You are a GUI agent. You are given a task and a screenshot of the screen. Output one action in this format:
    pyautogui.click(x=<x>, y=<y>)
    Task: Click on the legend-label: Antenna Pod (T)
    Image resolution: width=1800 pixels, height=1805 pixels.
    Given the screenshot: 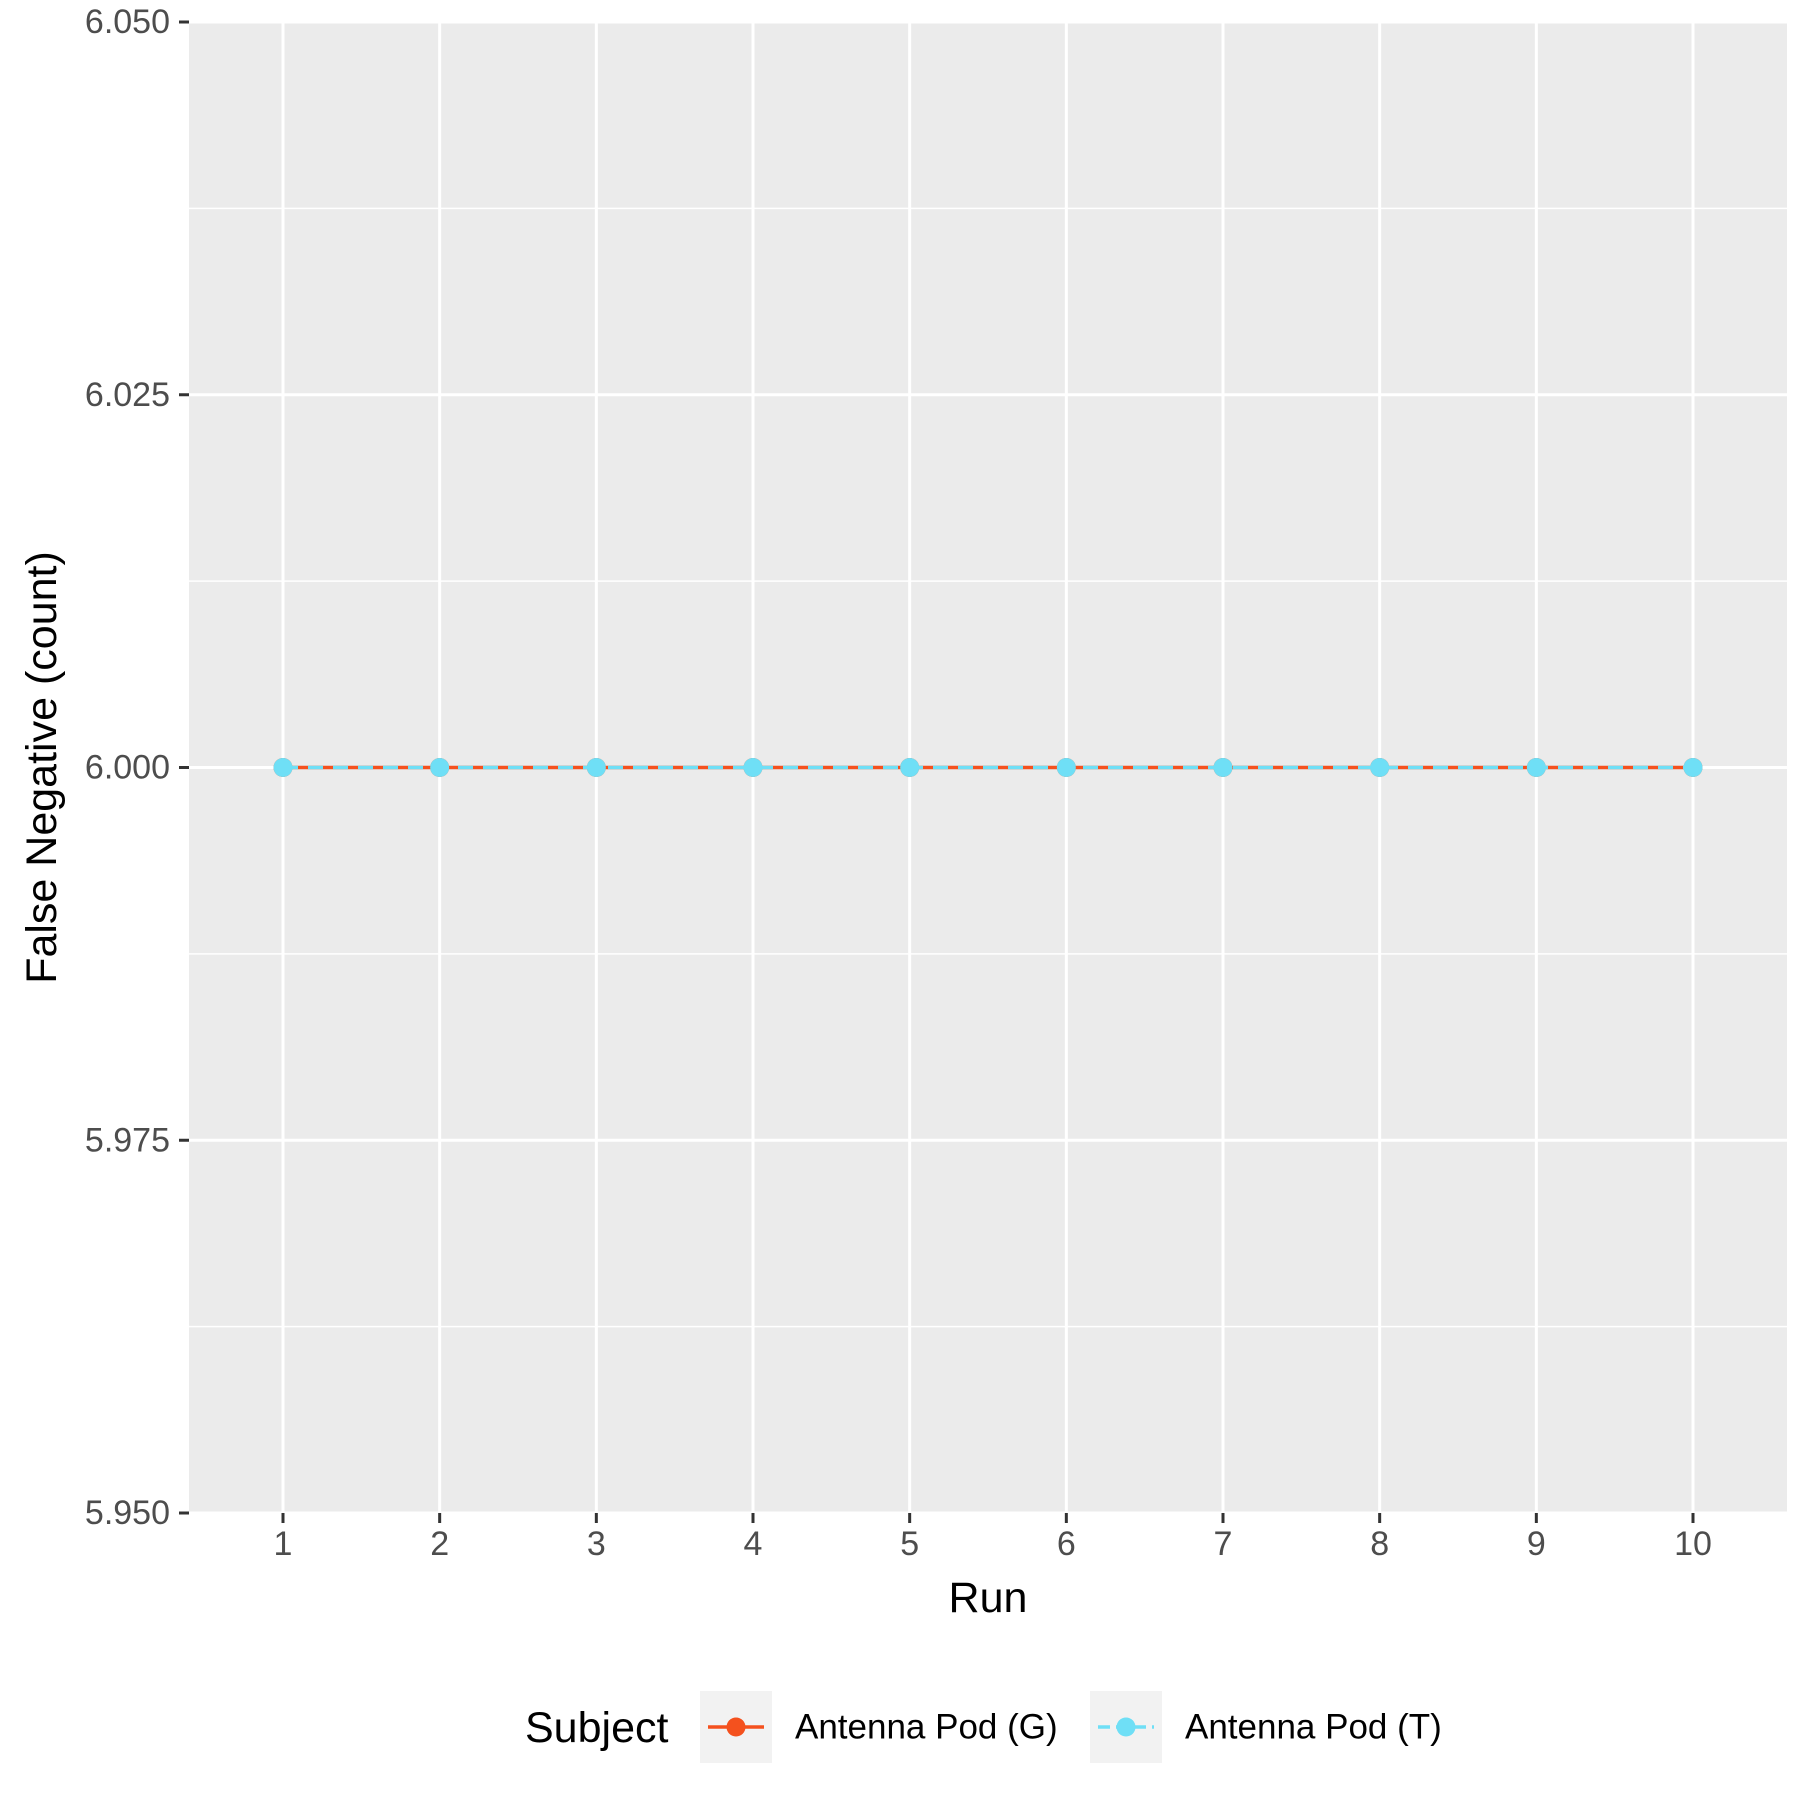 What is the action you would take?
    pyautogui.click(x=1313, y=1727)
    